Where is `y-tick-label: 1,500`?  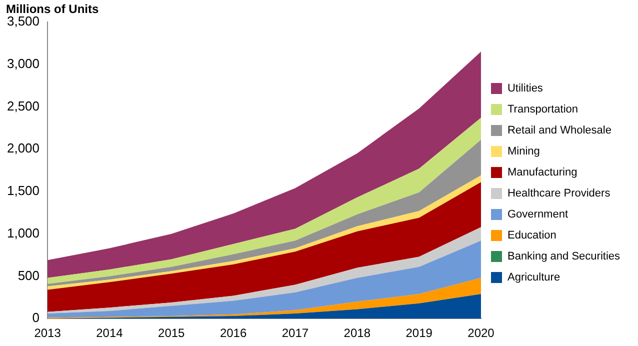
y-tick-label: 1,500 is located at coordinates (23, 190).